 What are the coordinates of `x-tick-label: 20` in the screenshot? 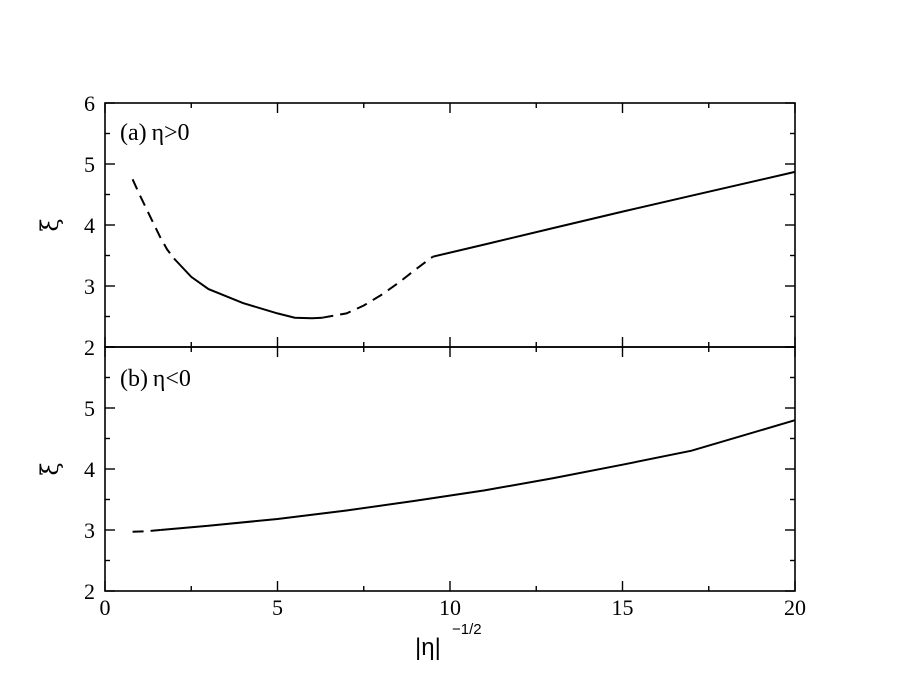 It's located at (795, 607).